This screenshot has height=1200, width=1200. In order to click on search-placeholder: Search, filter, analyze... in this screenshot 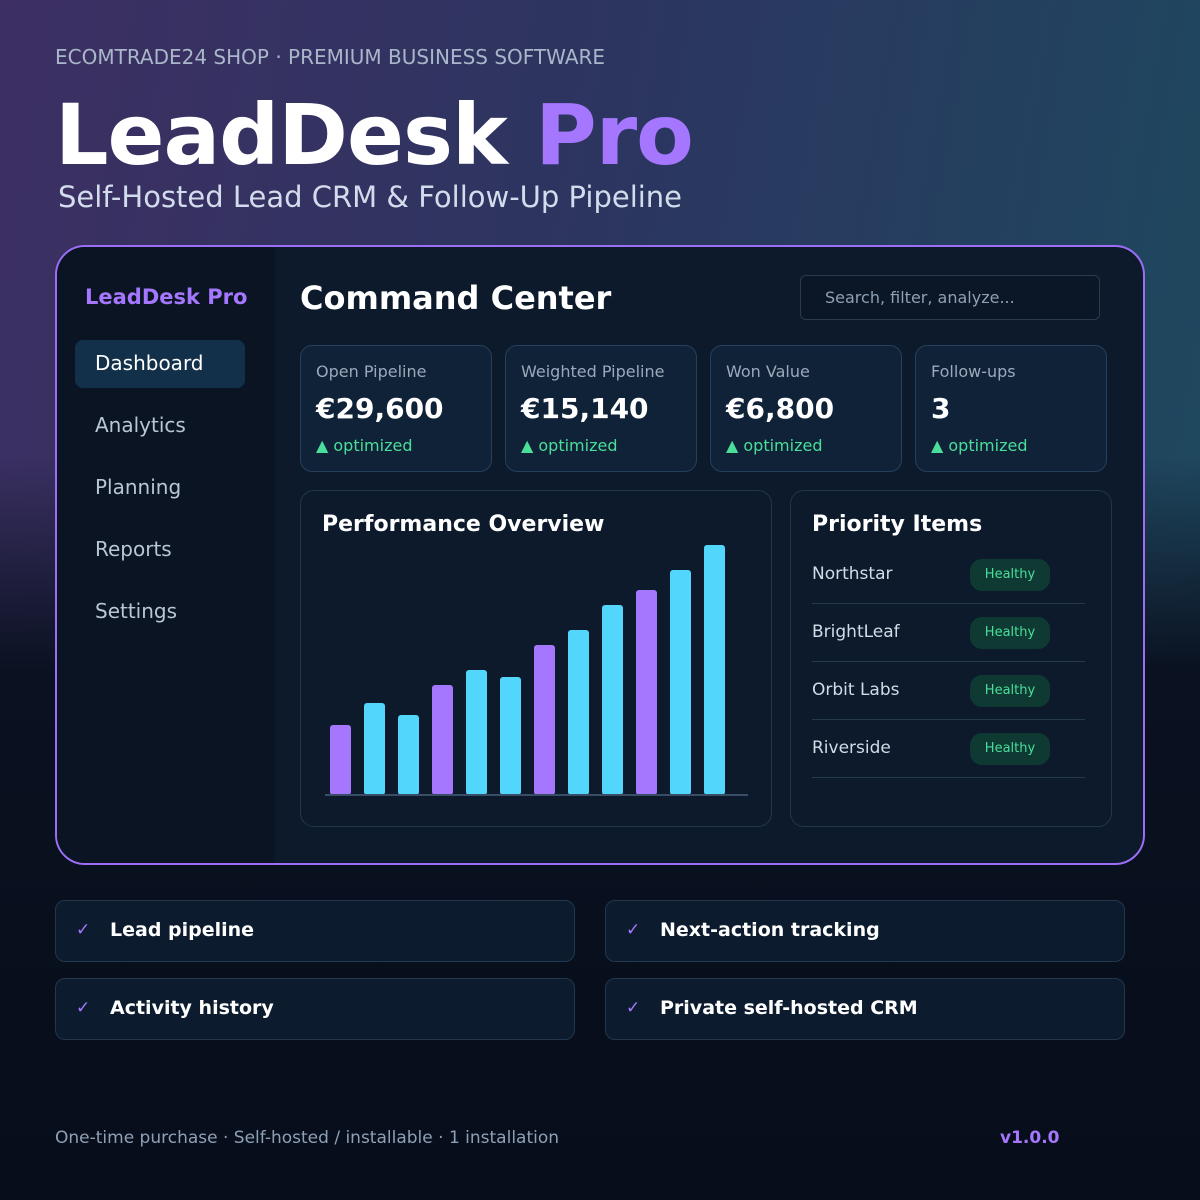, I will do `click(920, 297)`.